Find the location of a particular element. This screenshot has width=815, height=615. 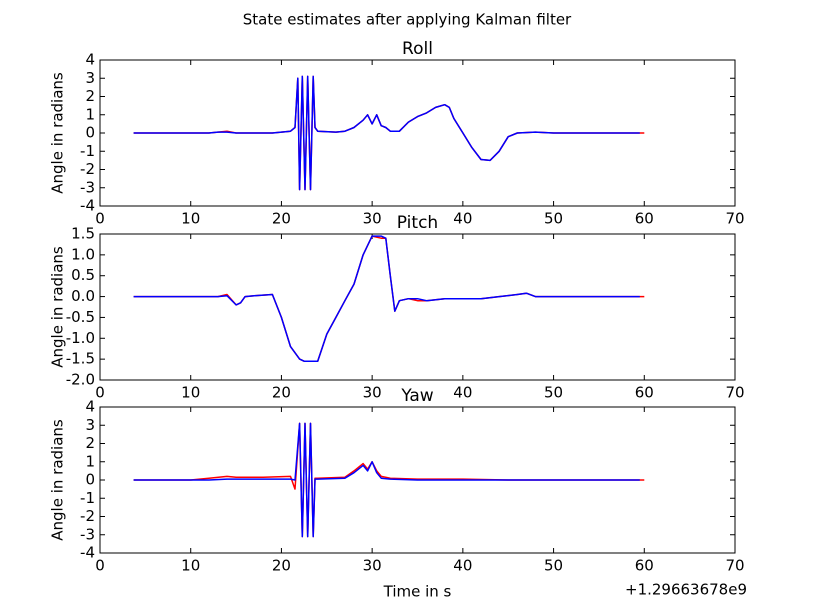

y-tick-label: -1.0 is located at coordinates (80, 338).